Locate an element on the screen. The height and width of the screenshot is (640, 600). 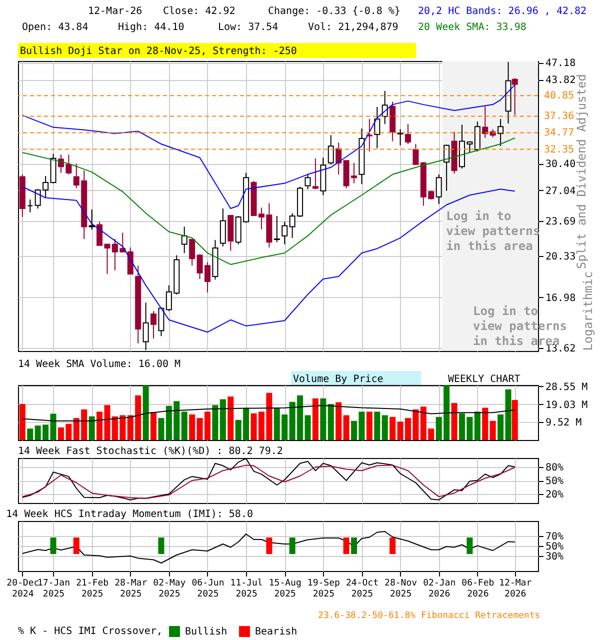
y-tick-label: 80% is located at coordinates (555, 468).